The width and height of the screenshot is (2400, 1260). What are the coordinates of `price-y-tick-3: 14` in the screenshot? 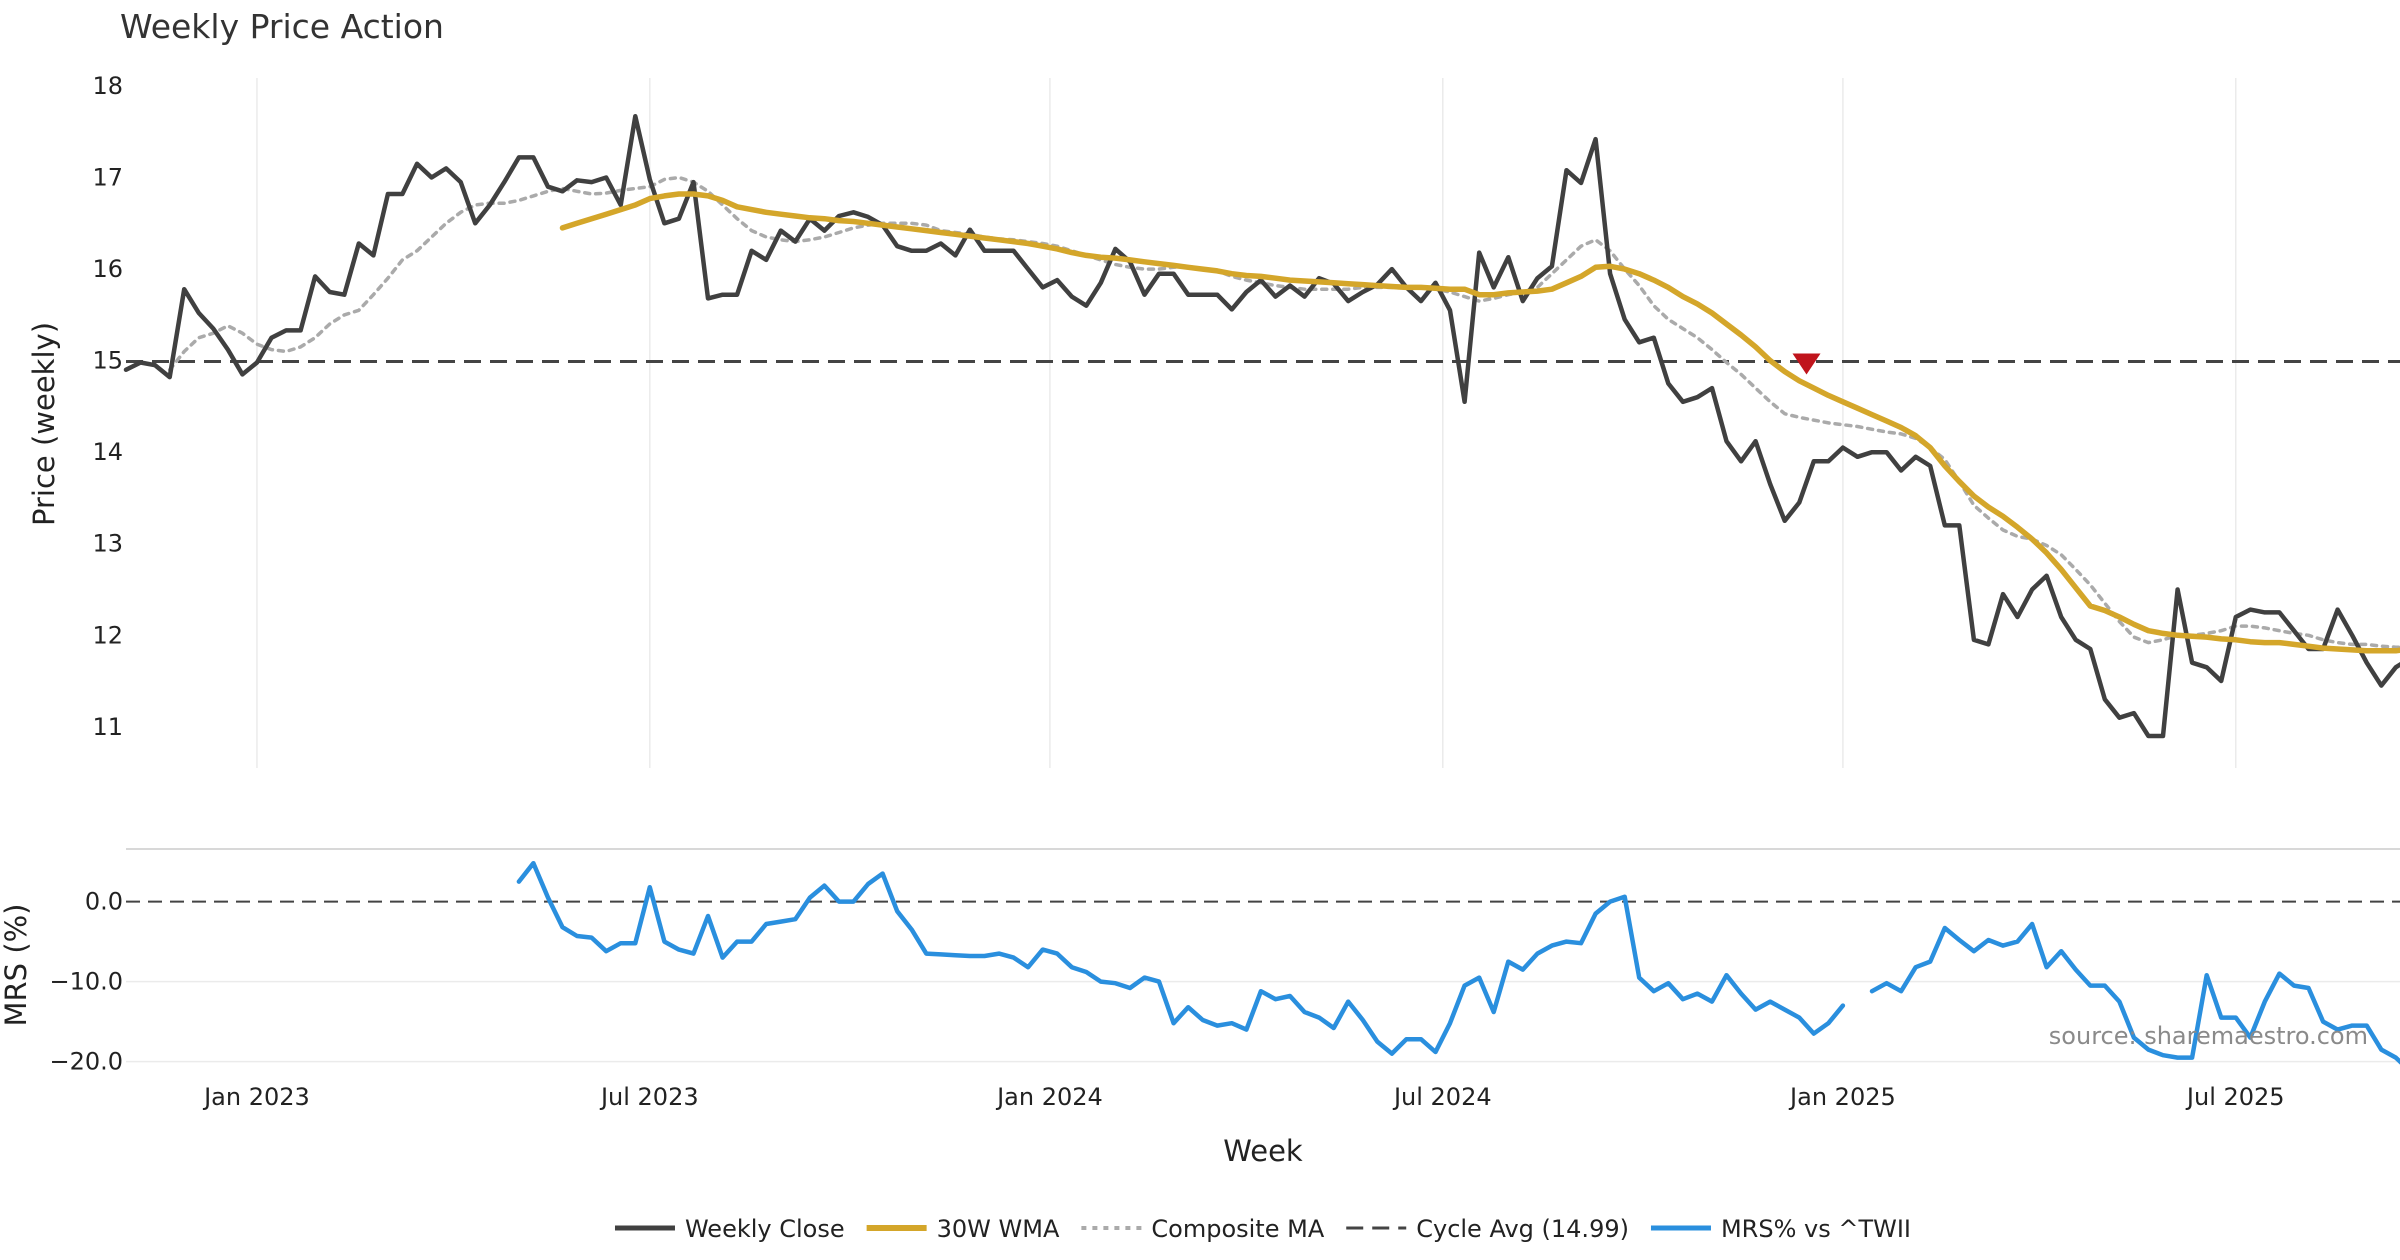 It's located at (107, 452).